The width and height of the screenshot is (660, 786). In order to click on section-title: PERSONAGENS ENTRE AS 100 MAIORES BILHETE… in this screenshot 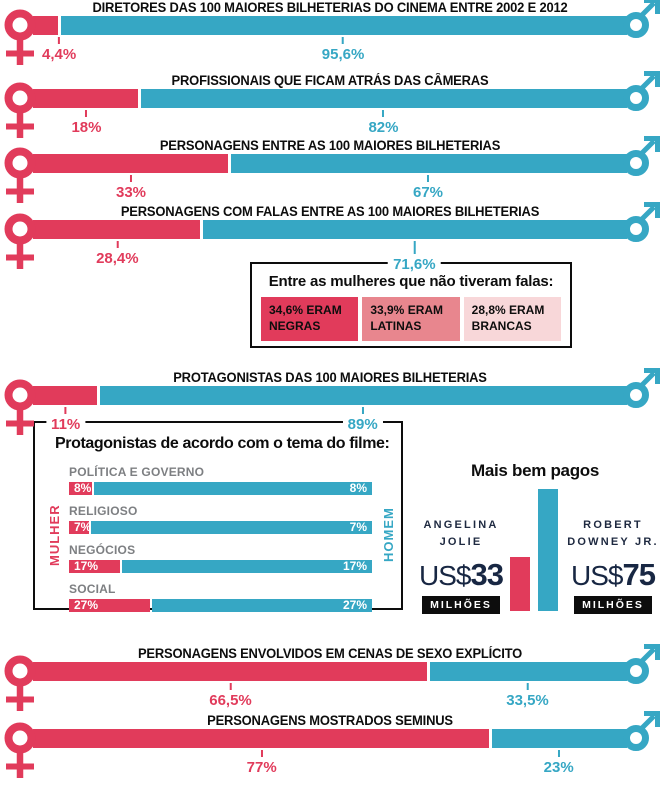, I will do `click(330, 145)`.